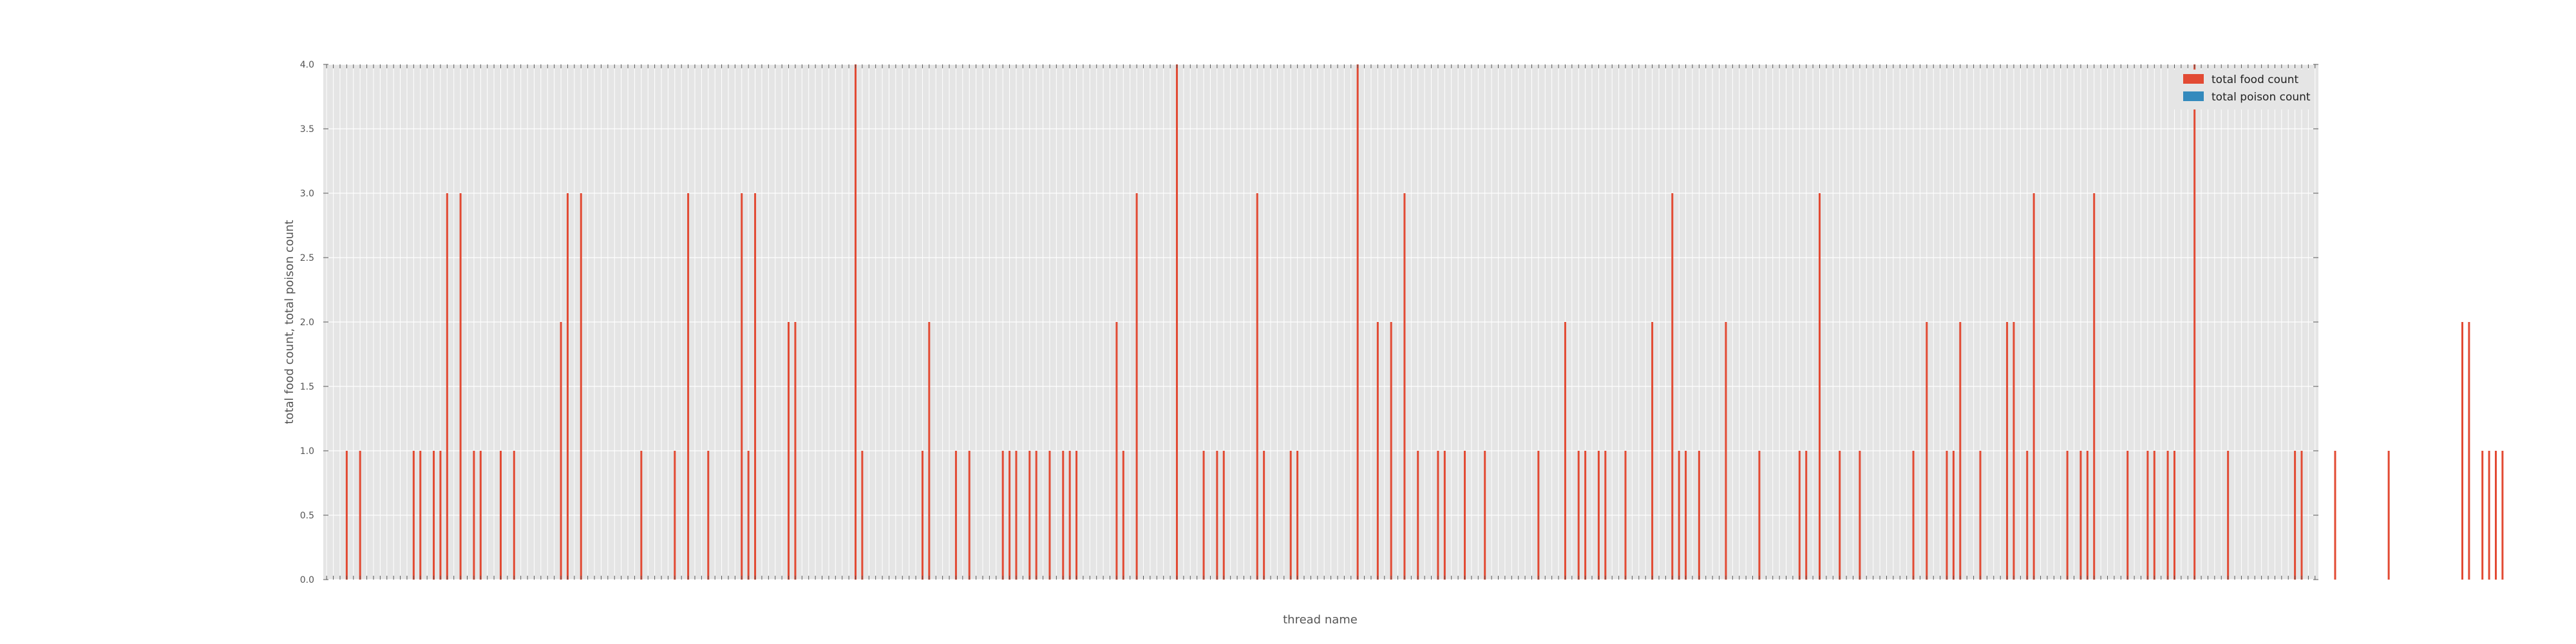 The width and height of the screenshot is (2576, 644). What do you see at coordinates (289, 322) in the screenshot?
I see `y-axis-label: total food count, total poison count` at bounding box center [289, 322].